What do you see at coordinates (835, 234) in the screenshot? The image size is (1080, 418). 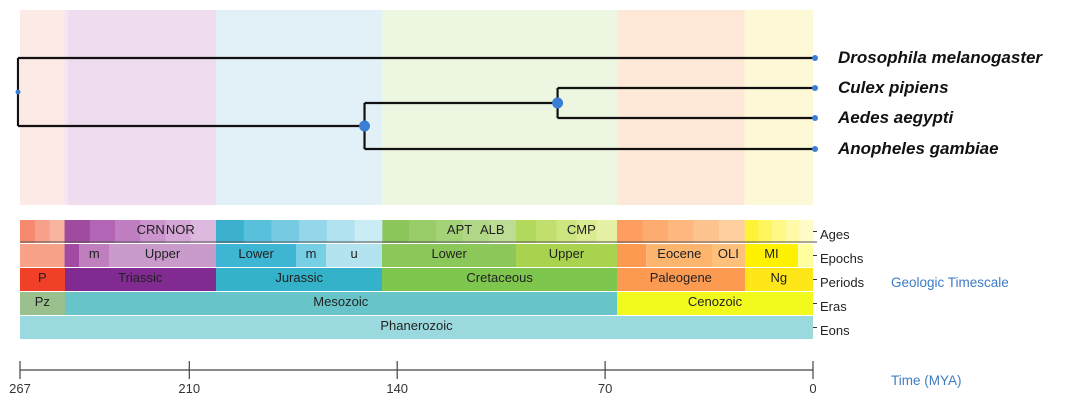 I see `row-label-ages: Ages` at bounding box center [835, 234].